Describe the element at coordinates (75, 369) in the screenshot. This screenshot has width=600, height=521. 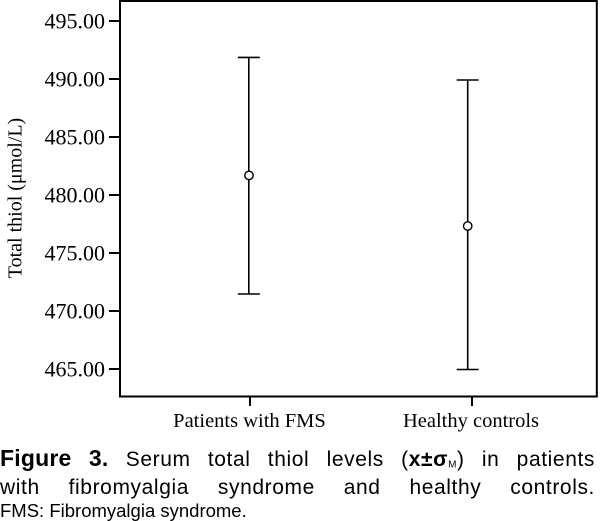
I see `svg-text: 465.00` at that location.